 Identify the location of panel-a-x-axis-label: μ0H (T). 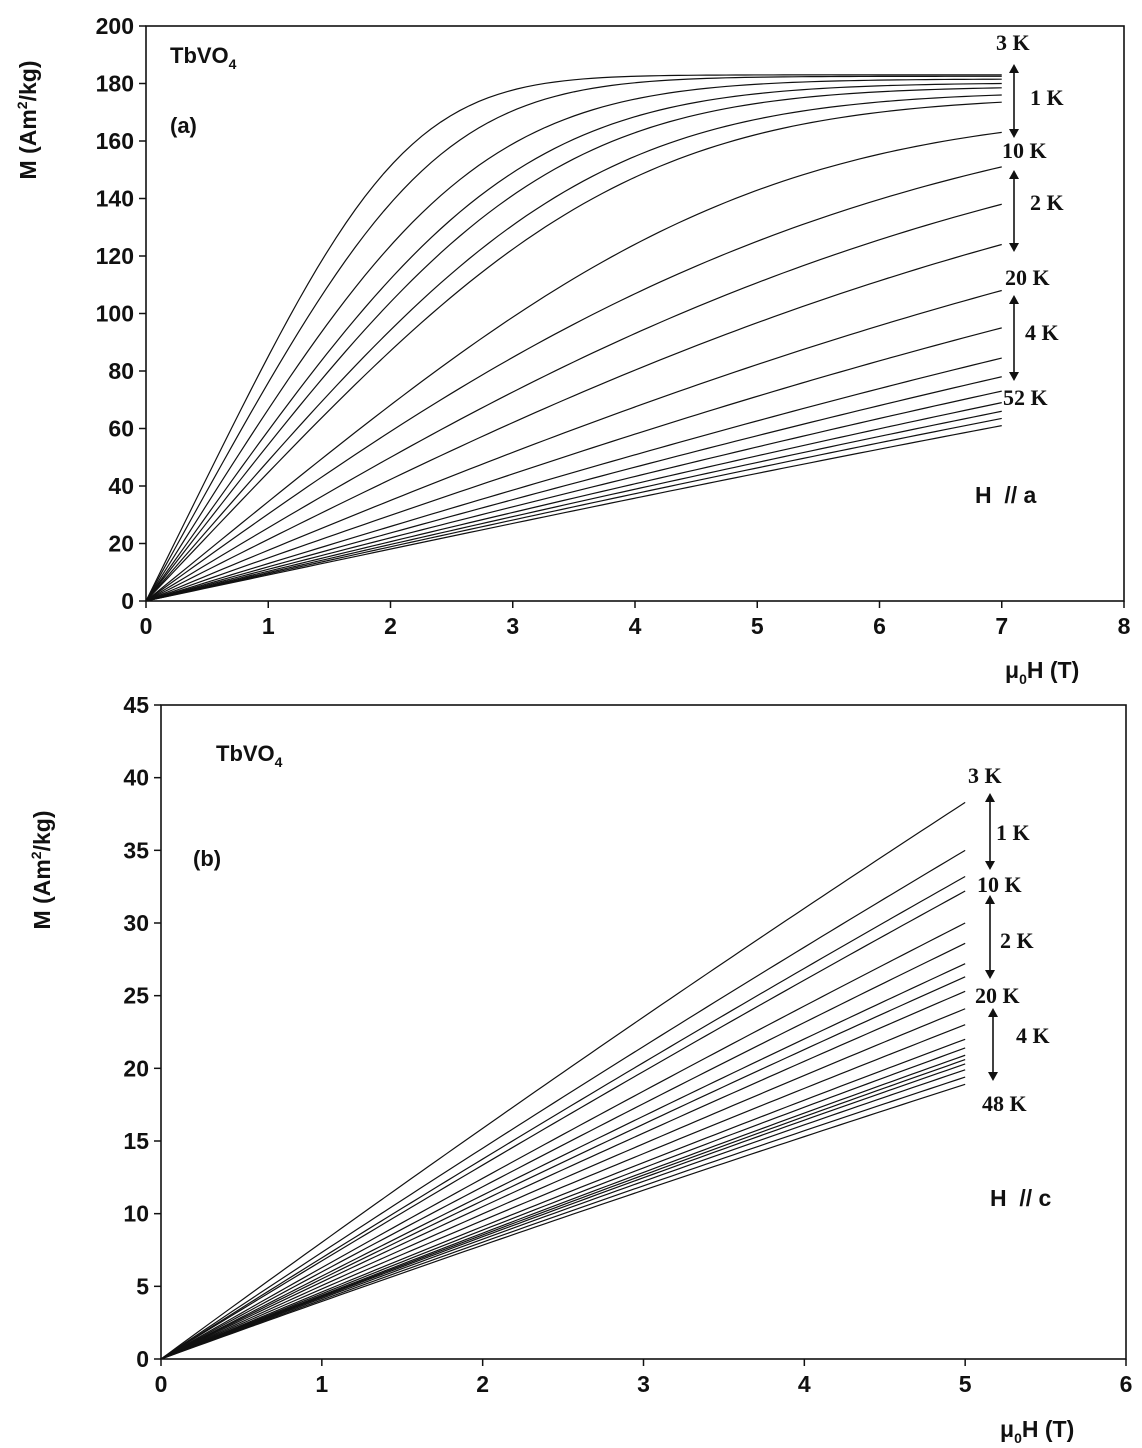
(1042, 672).